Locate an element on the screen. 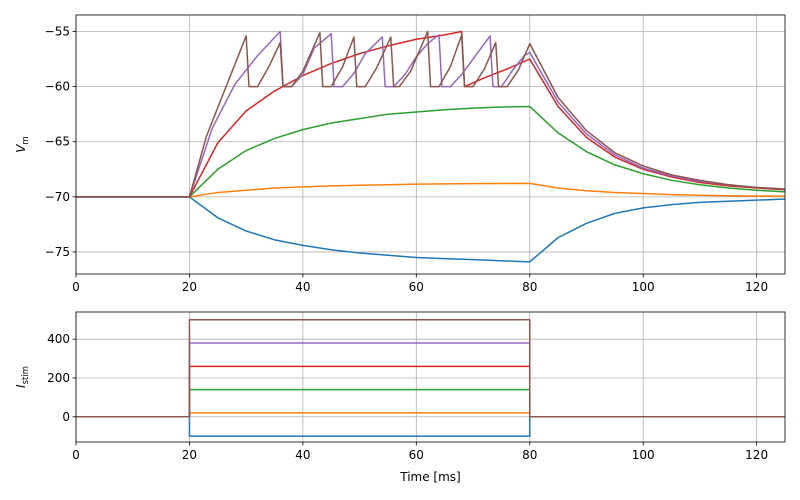 This screenshot has height=500, width=800. y-tick-label: 0 is located at coordinates (66, 417).